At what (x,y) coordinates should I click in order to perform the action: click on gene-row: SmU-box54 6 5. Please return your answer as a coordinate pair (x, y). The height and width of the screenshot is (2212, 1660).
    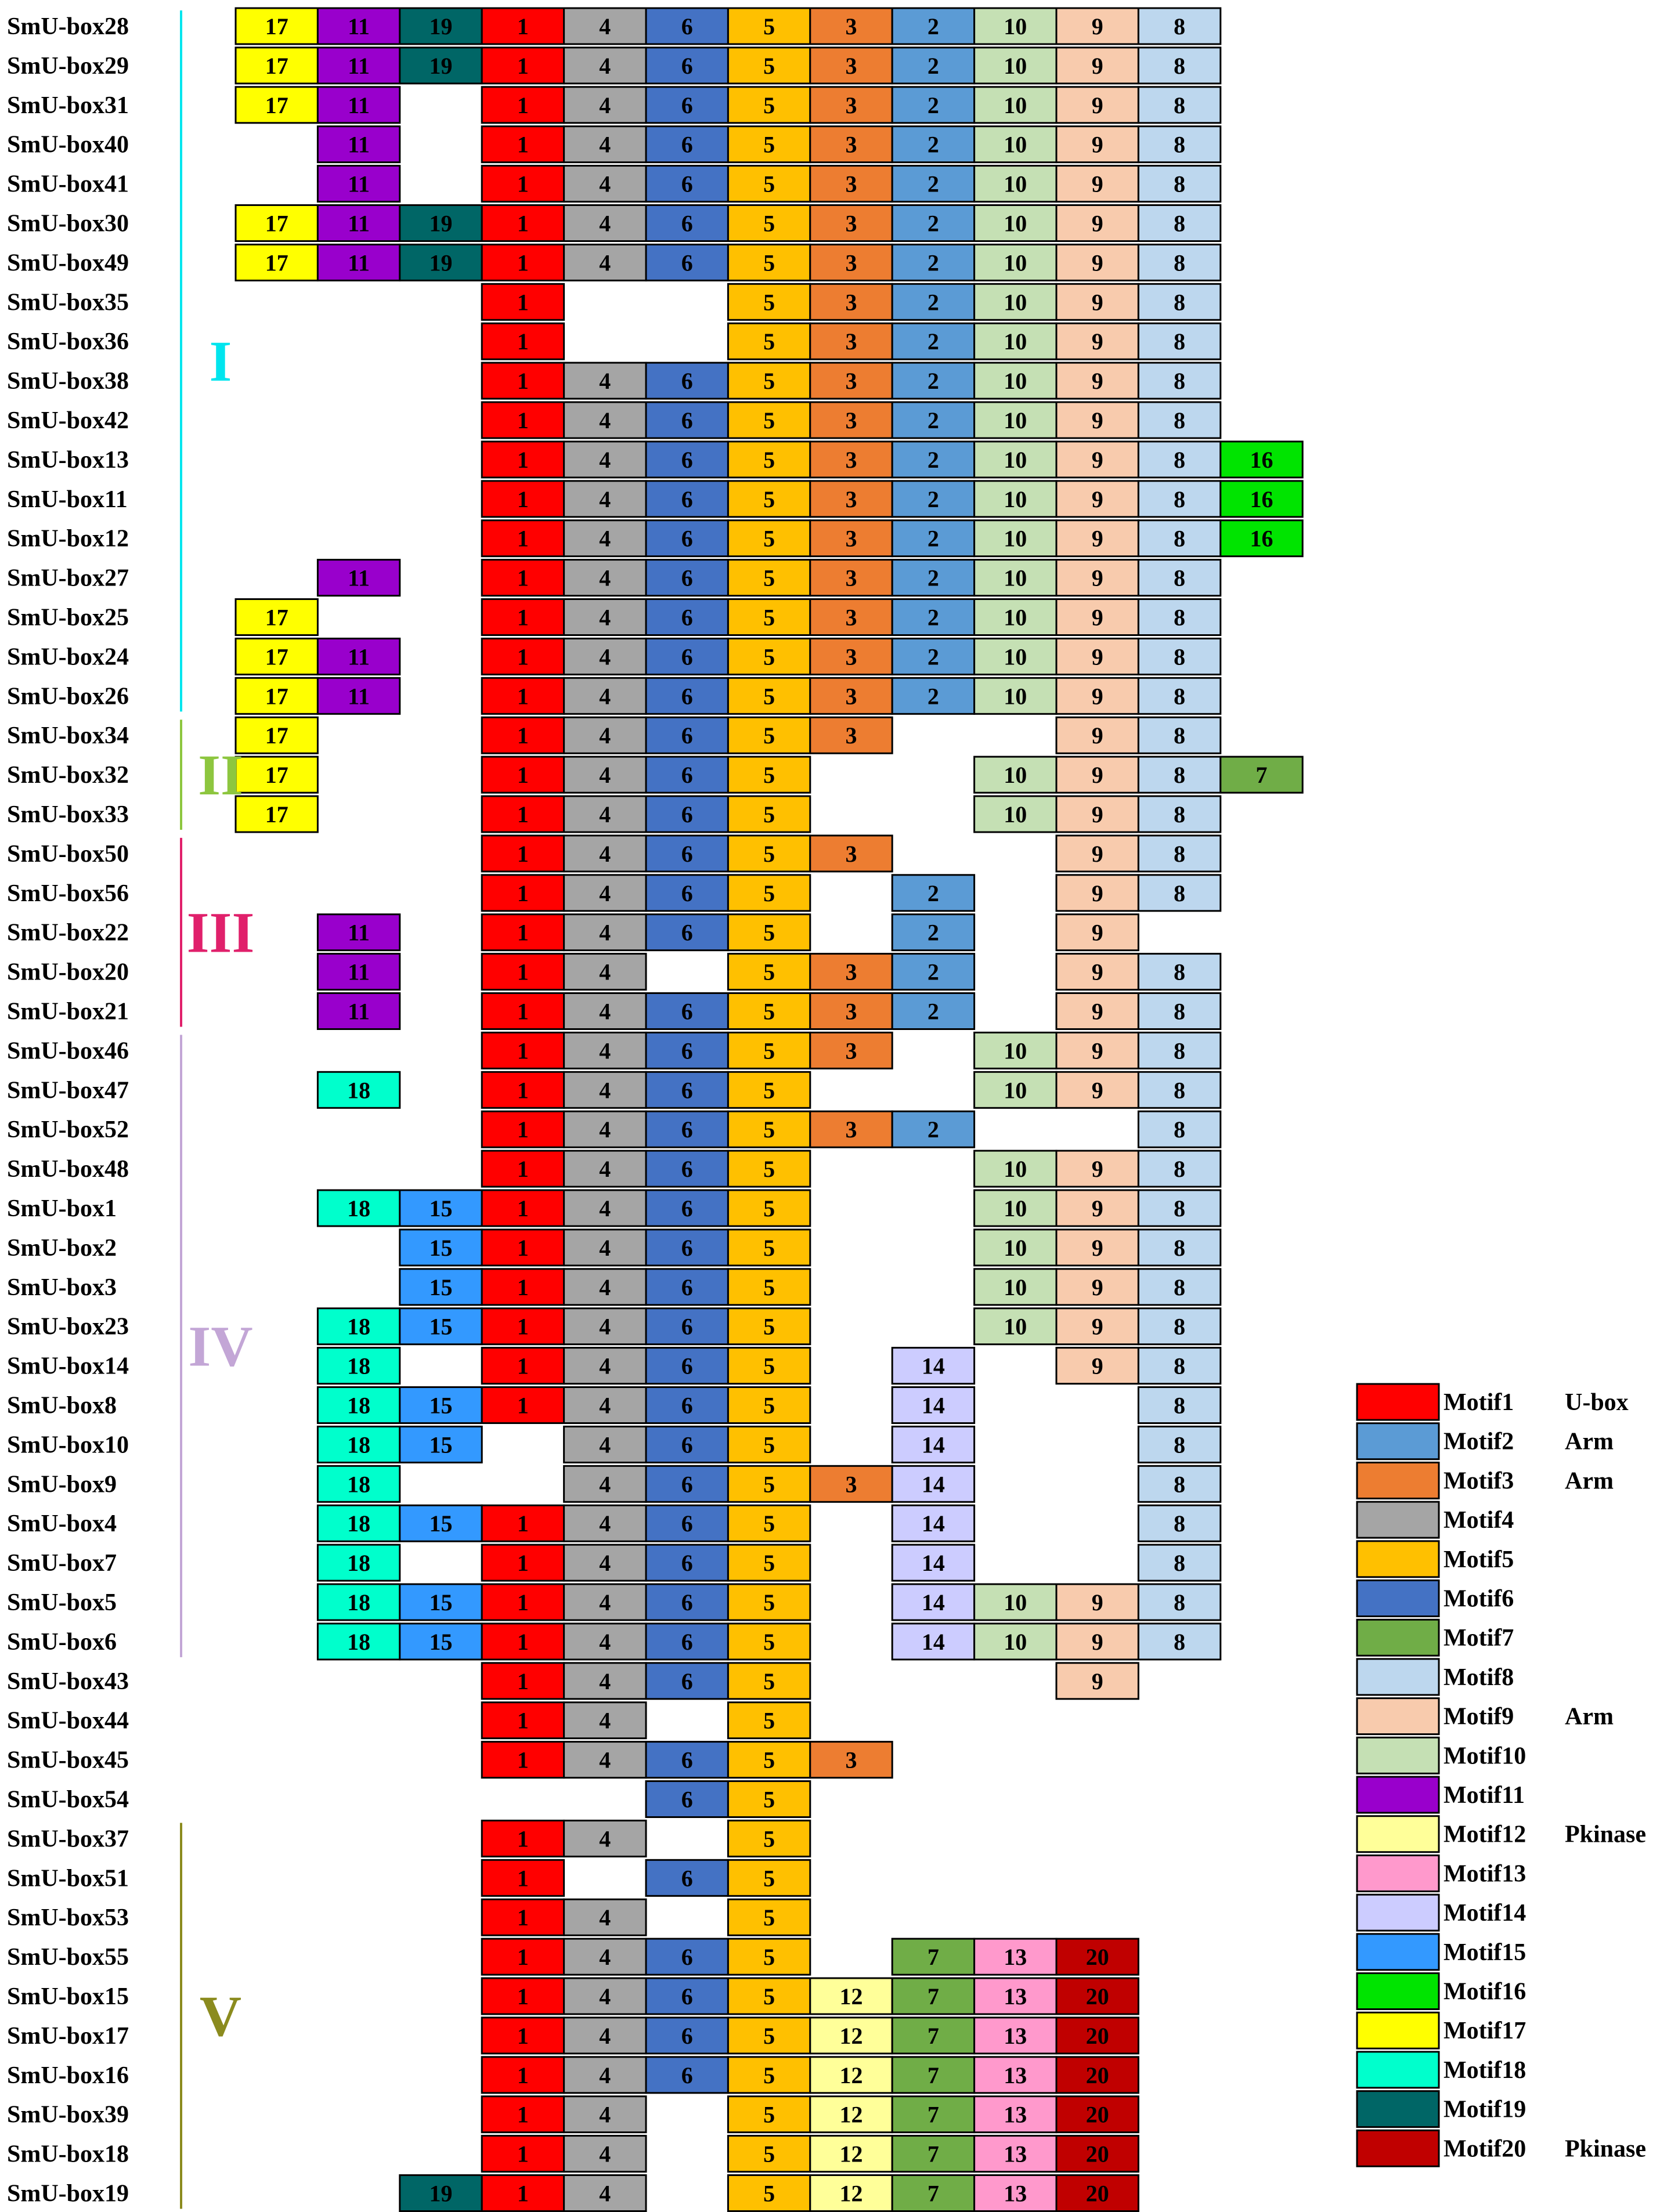
    Looking at the image, I should click on (409, 1799).